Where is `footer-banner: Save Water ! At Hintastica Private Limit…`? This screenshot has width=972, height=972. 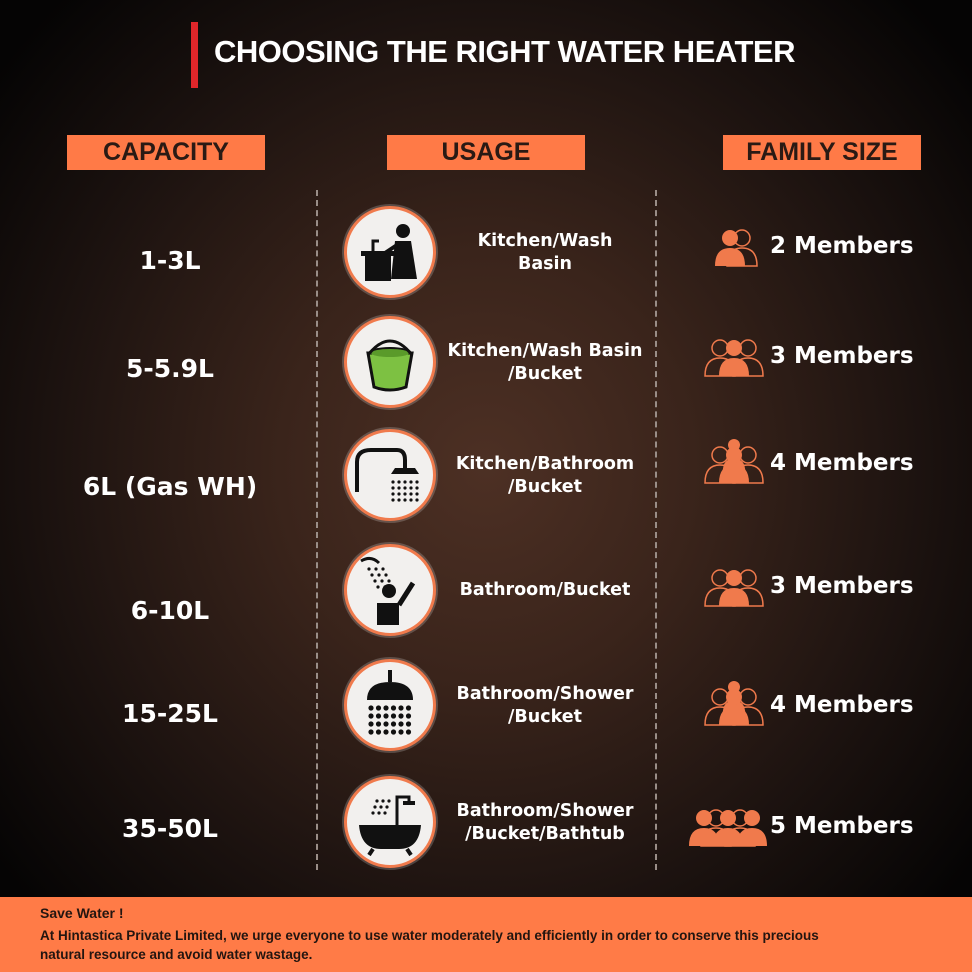 footer-banner: Save Water ! At Hintastica Private Limit… is located at coordinates (486, 934).